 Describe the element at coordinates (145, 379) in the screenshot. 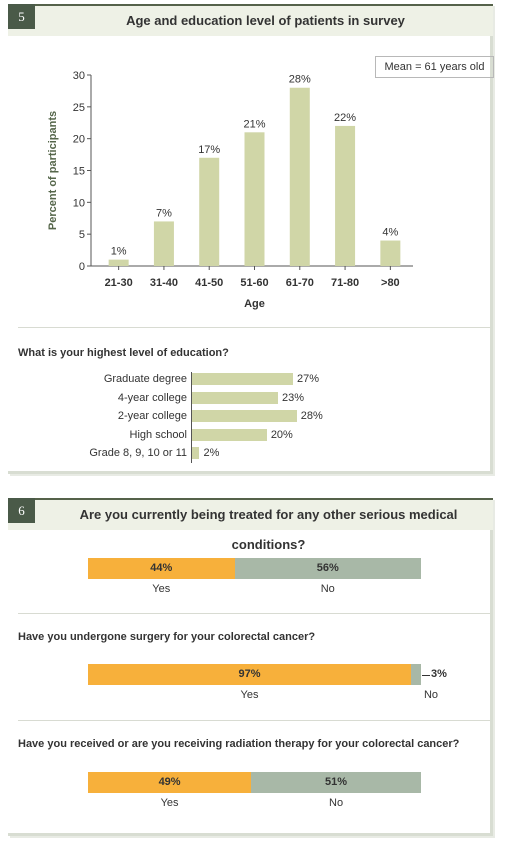

I see `education-category-label: Graduate degree` at that location.